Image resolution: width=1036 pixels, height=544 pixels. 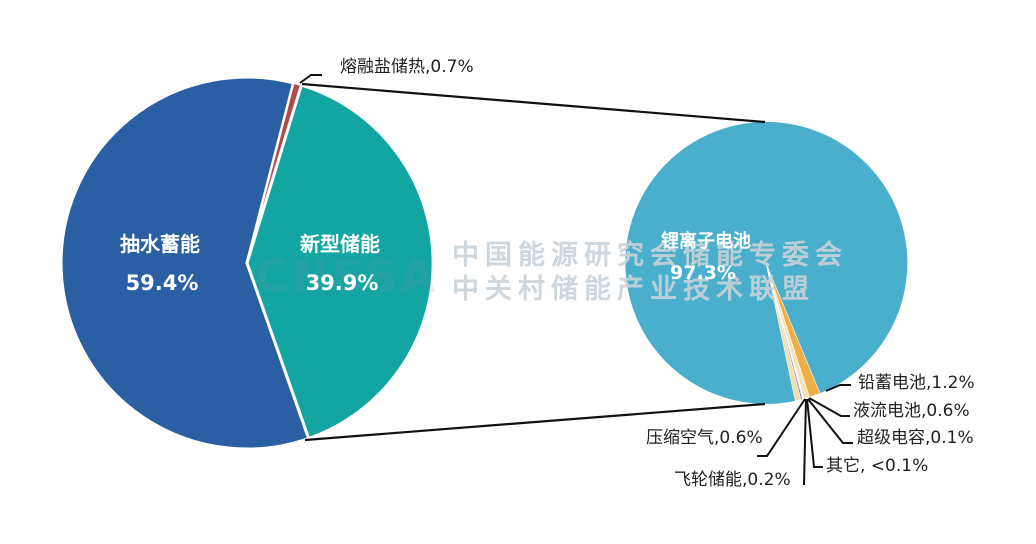 I want to click on watermark: CNESA 中国能源研究会储能专委会 中关村储能产业技术联盟, so click(x=551, y=272).